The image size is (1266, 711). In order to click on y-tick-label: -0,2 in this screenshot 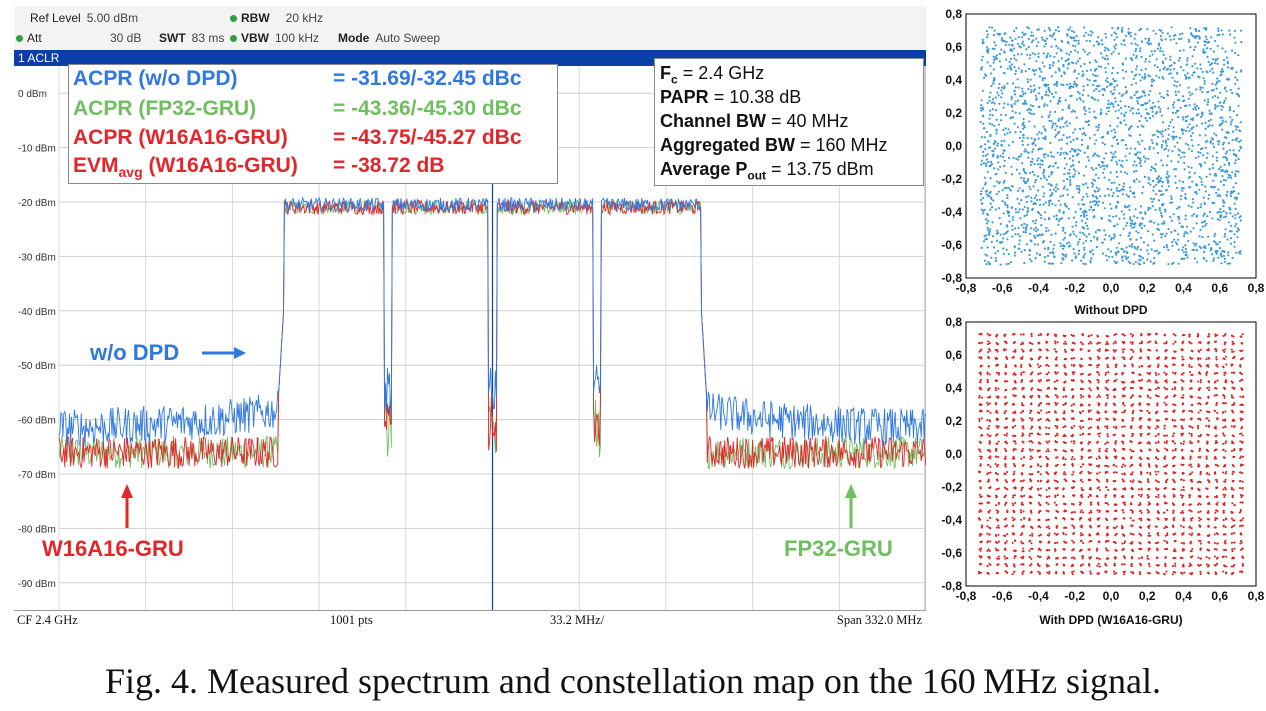, I will do `click(951, 179)`.